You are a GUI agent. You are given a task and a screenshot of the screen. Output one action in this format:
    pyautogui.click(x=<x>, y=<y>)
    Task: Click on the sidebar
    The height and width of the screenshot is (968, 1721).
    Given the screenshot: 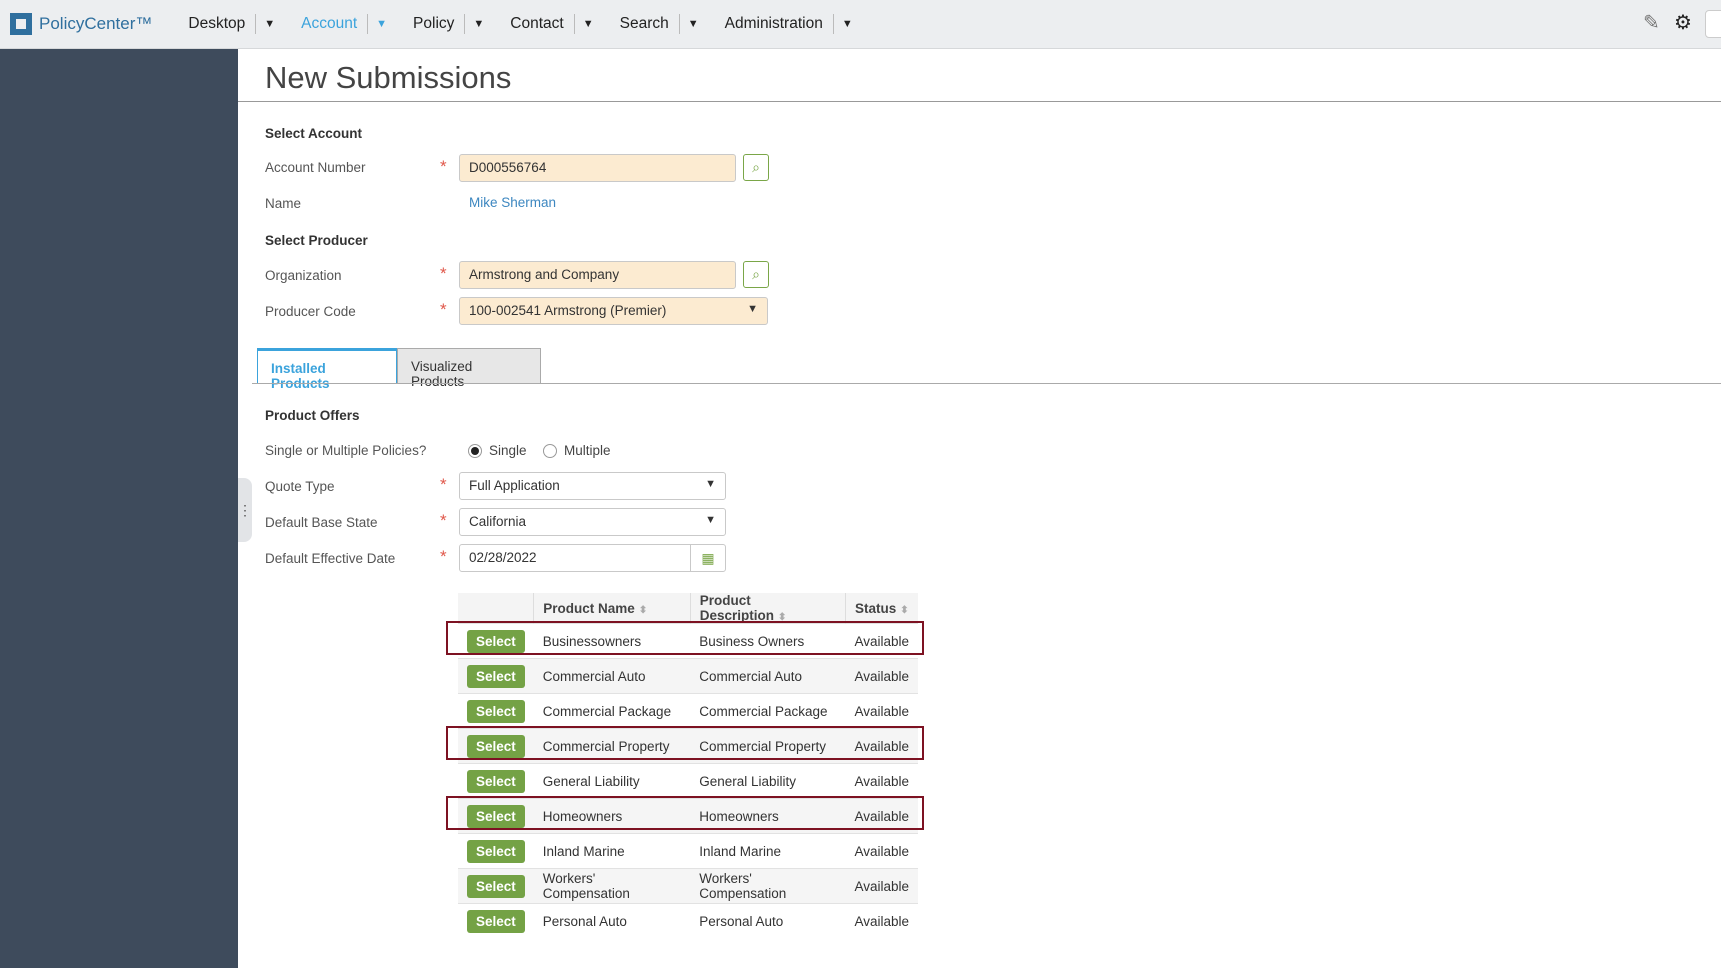 What is the action you would take?
    pyautogui.click(x=119, y=508)
    